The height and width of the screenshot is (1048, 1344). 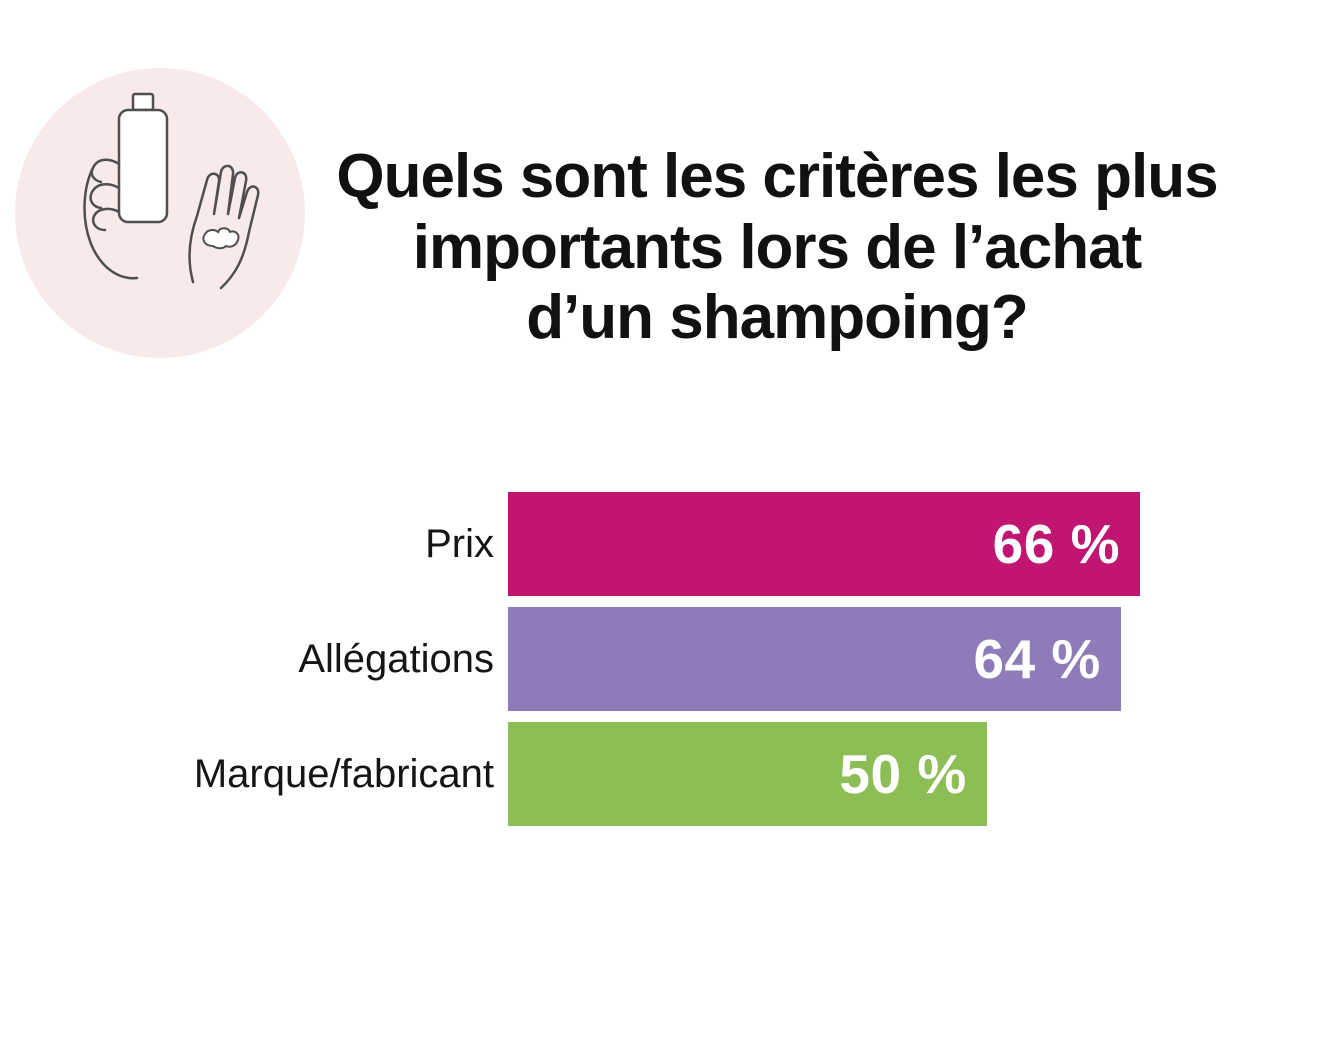 I want to click on bar-row: Allégations 64 %, so click(x=570, y=659).